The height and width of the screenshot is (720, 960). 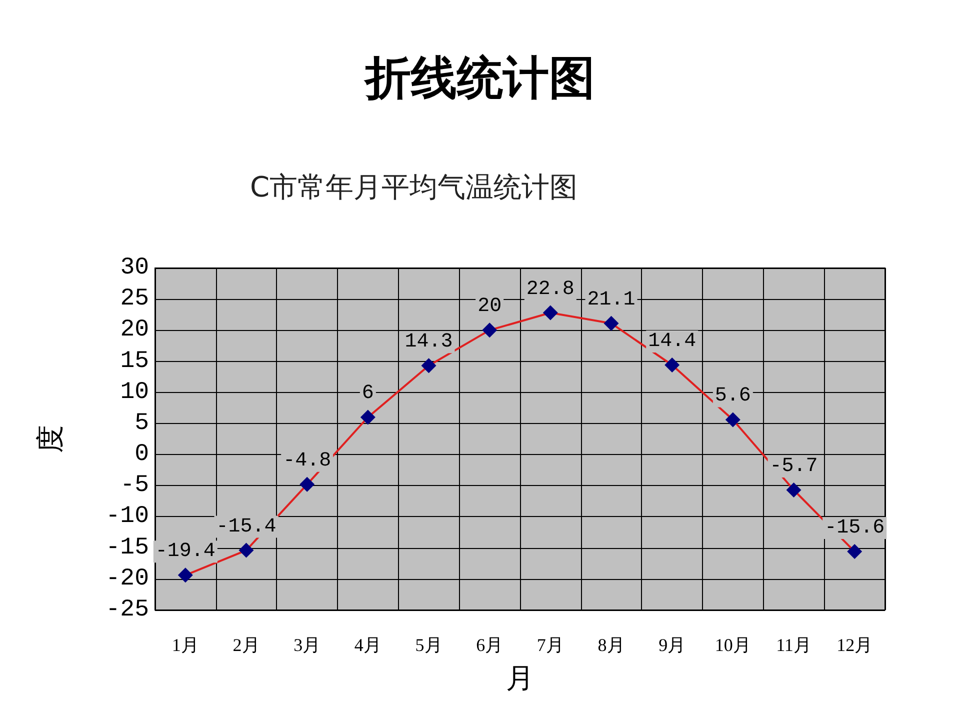 What do you see at coordinates (134, 299) in the screenshot?
I see `y-tick-label: 25` at bounding box center [134, 299].